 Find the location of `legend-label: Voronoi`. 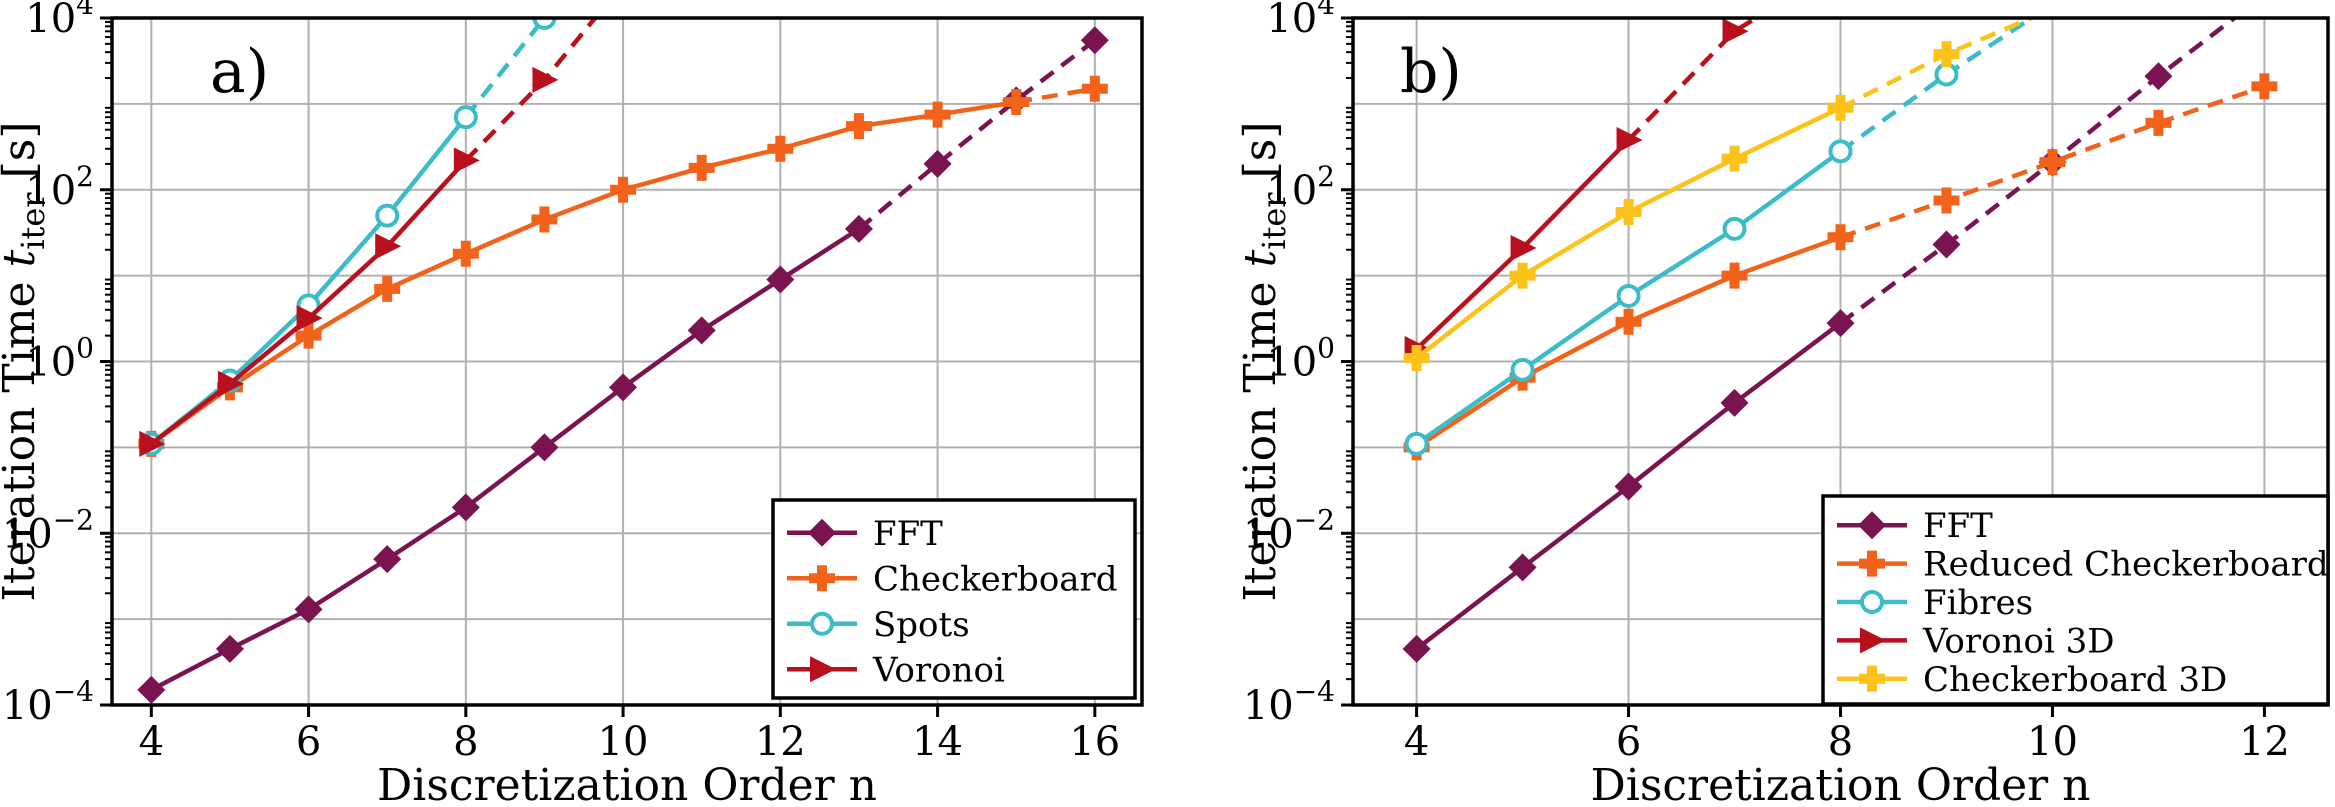

legend-label: Voronoi is located at coordinates (938, 670).